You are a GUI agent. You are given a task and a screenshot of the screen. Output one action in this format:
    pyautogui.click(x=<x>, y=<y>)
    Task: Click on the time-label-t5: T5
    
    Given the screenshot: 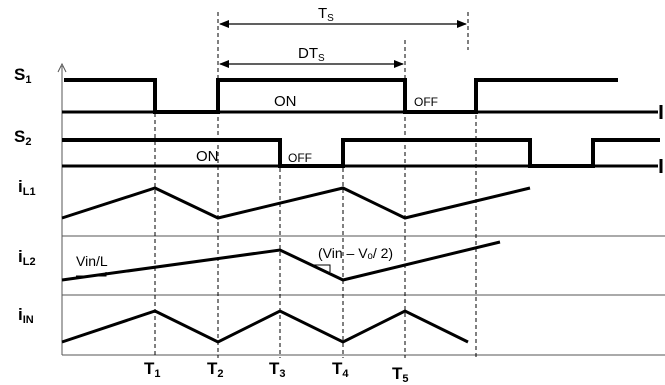 What is the action you would take?
    pyautogui.click(x=400, y=374)
    